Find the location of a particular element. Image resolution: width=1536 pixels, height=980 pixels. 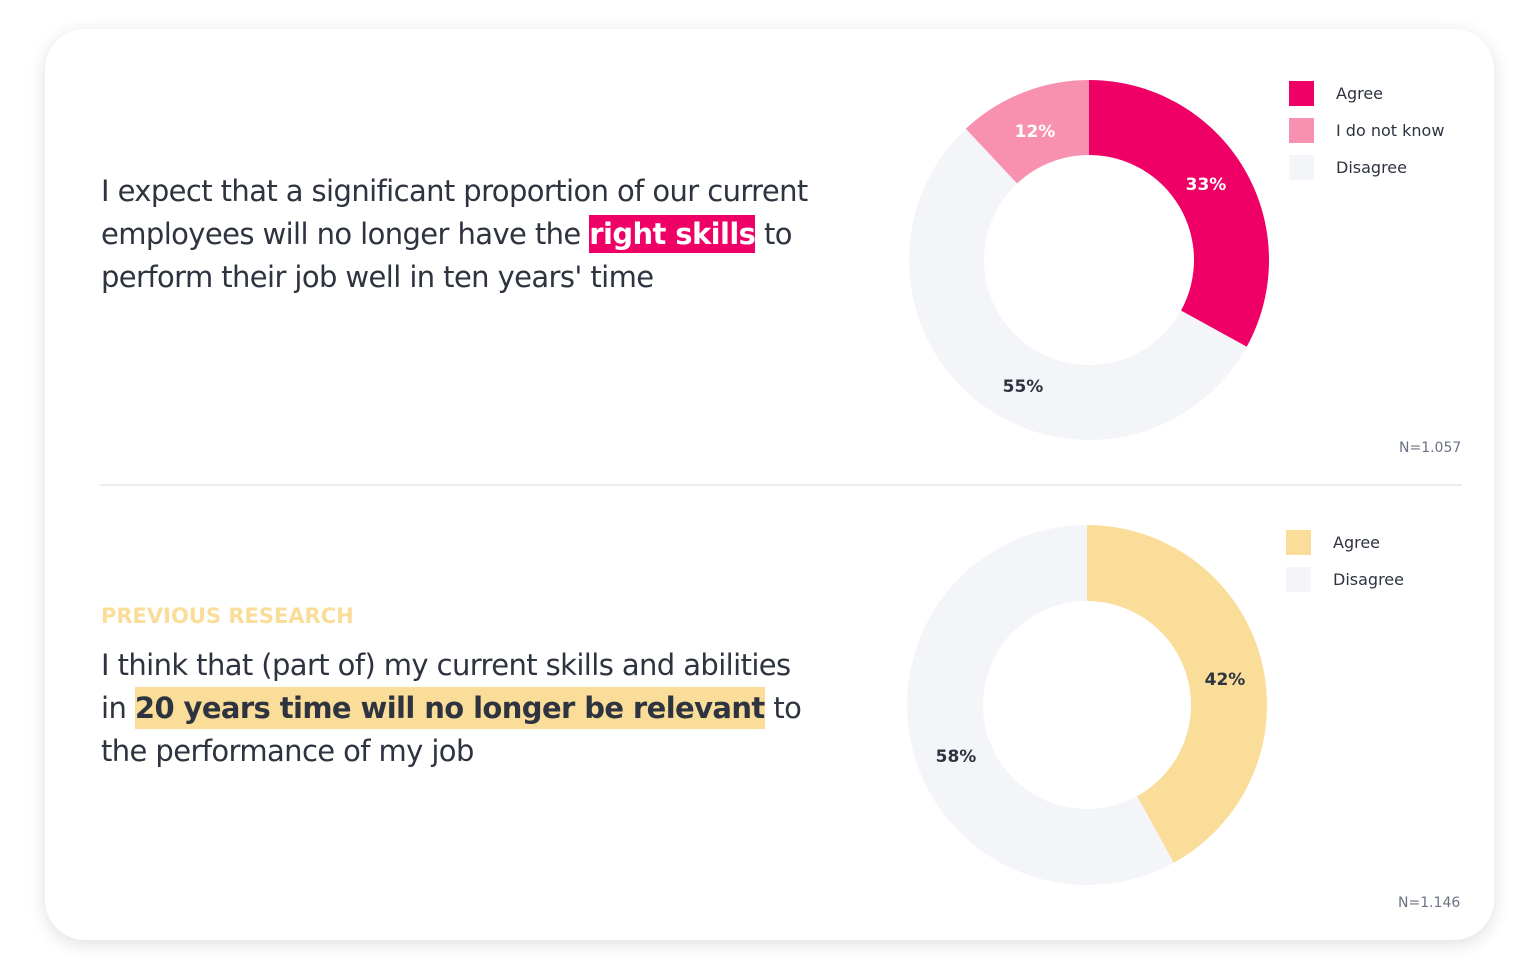

previous-research-label: PREVIOUS RESEARCH is located at coordinates (227, 616).